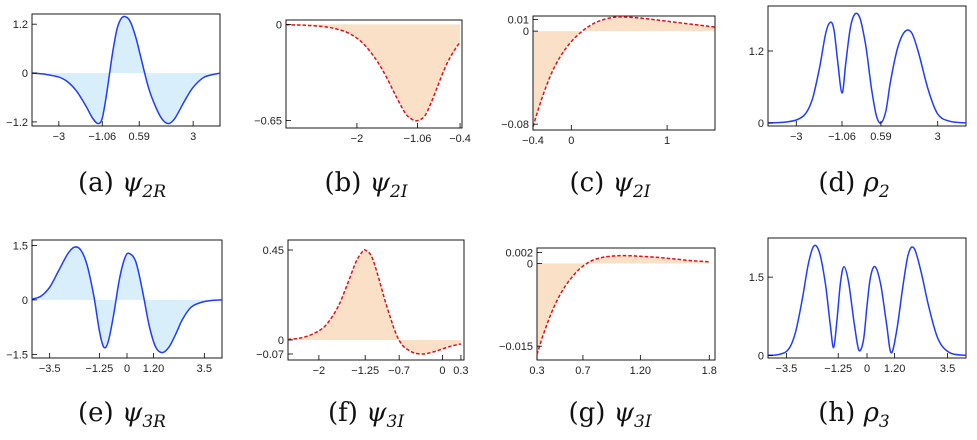 This screenshot has width=977, height=440. I want to click on chart-d-xtick-label: −3, so click(796, 137).